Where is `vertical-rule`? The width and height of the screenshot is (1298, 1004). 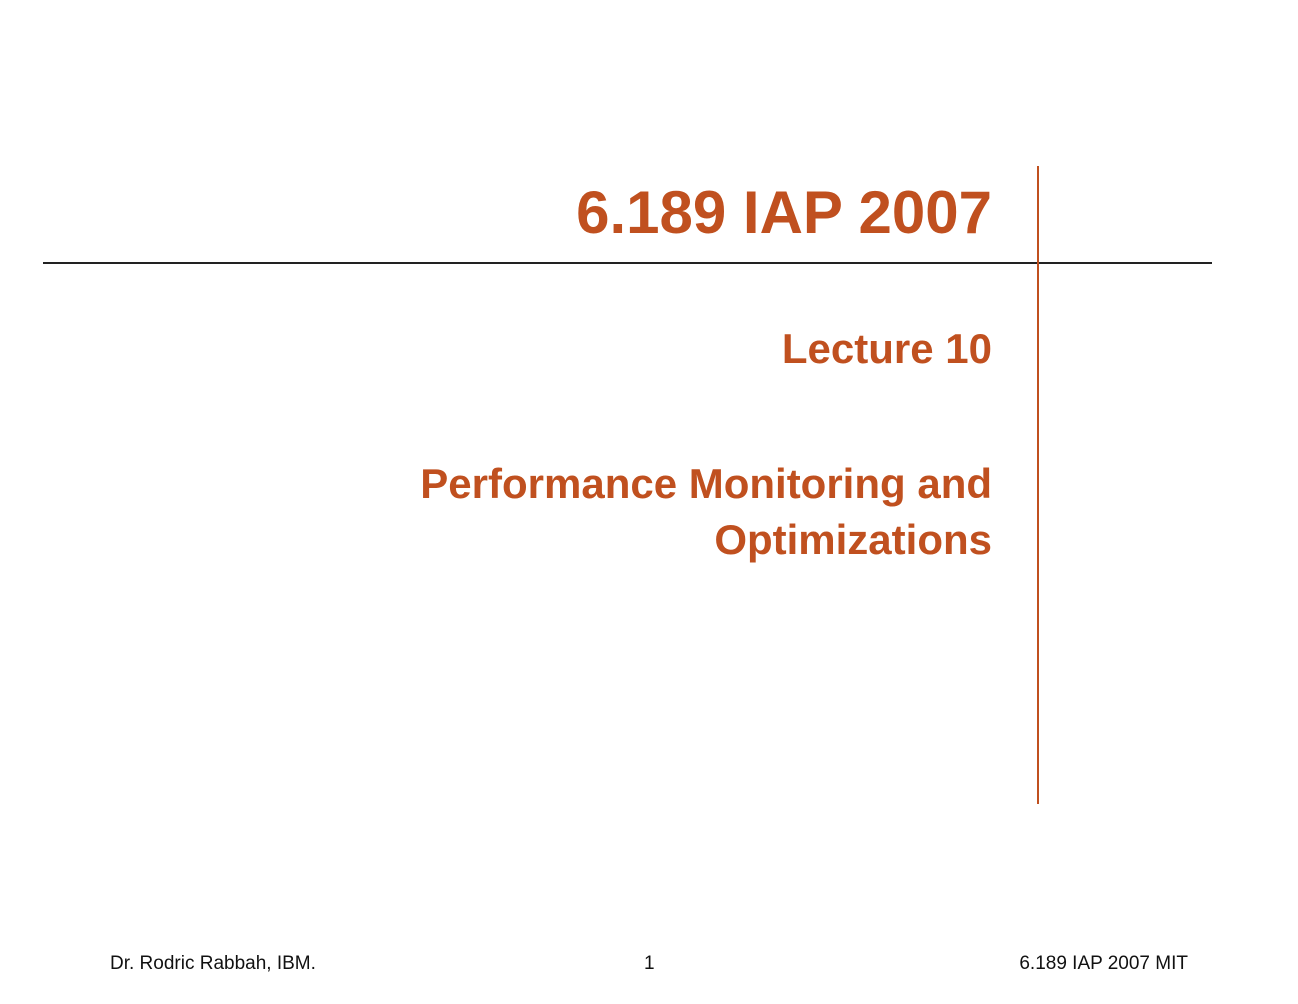
vertical-rule is located at coordinates (1038, 485).